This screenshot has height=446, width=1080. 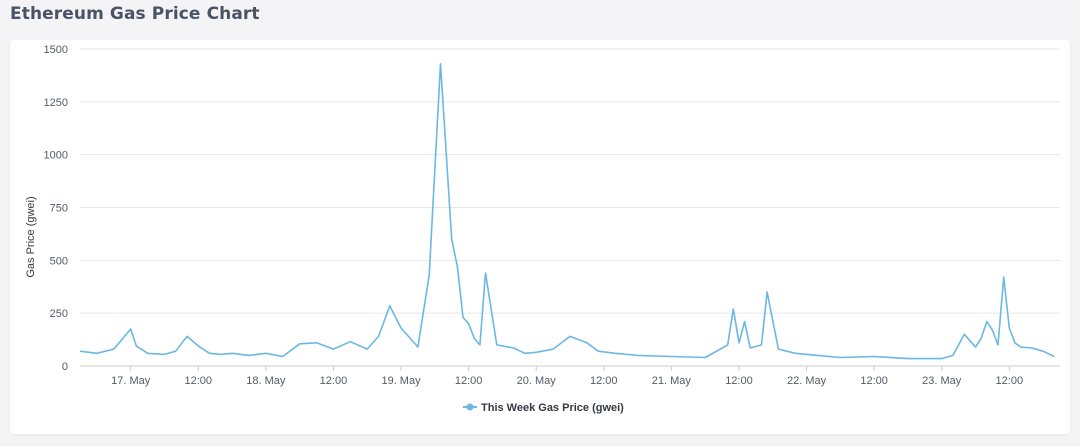 I want to click on y-tick-label: 750, so click(x=59, y=209).